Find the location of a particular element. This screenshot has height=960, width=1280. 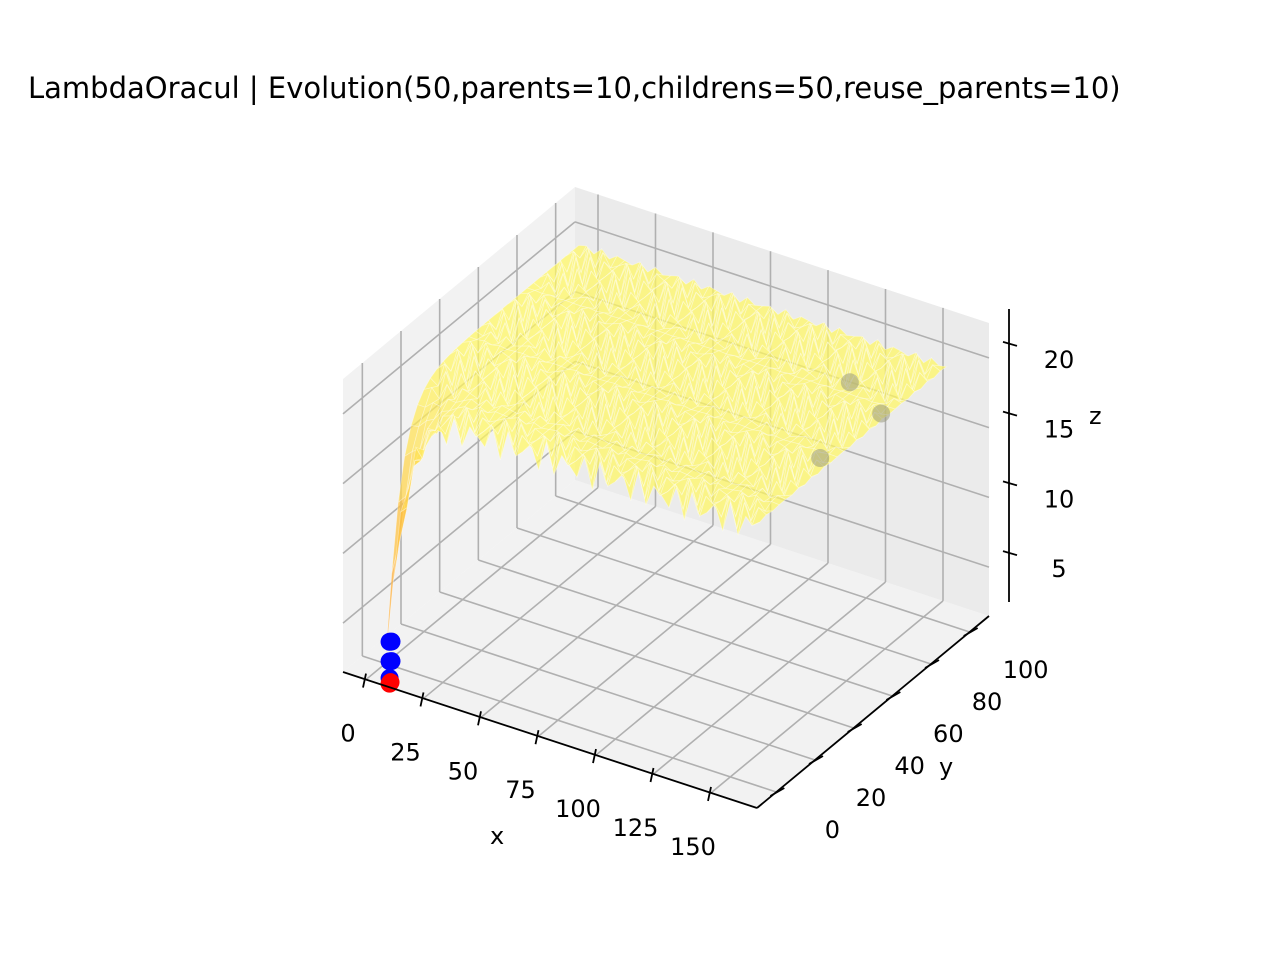

grid-back-z is located at coordinates (782, 290).